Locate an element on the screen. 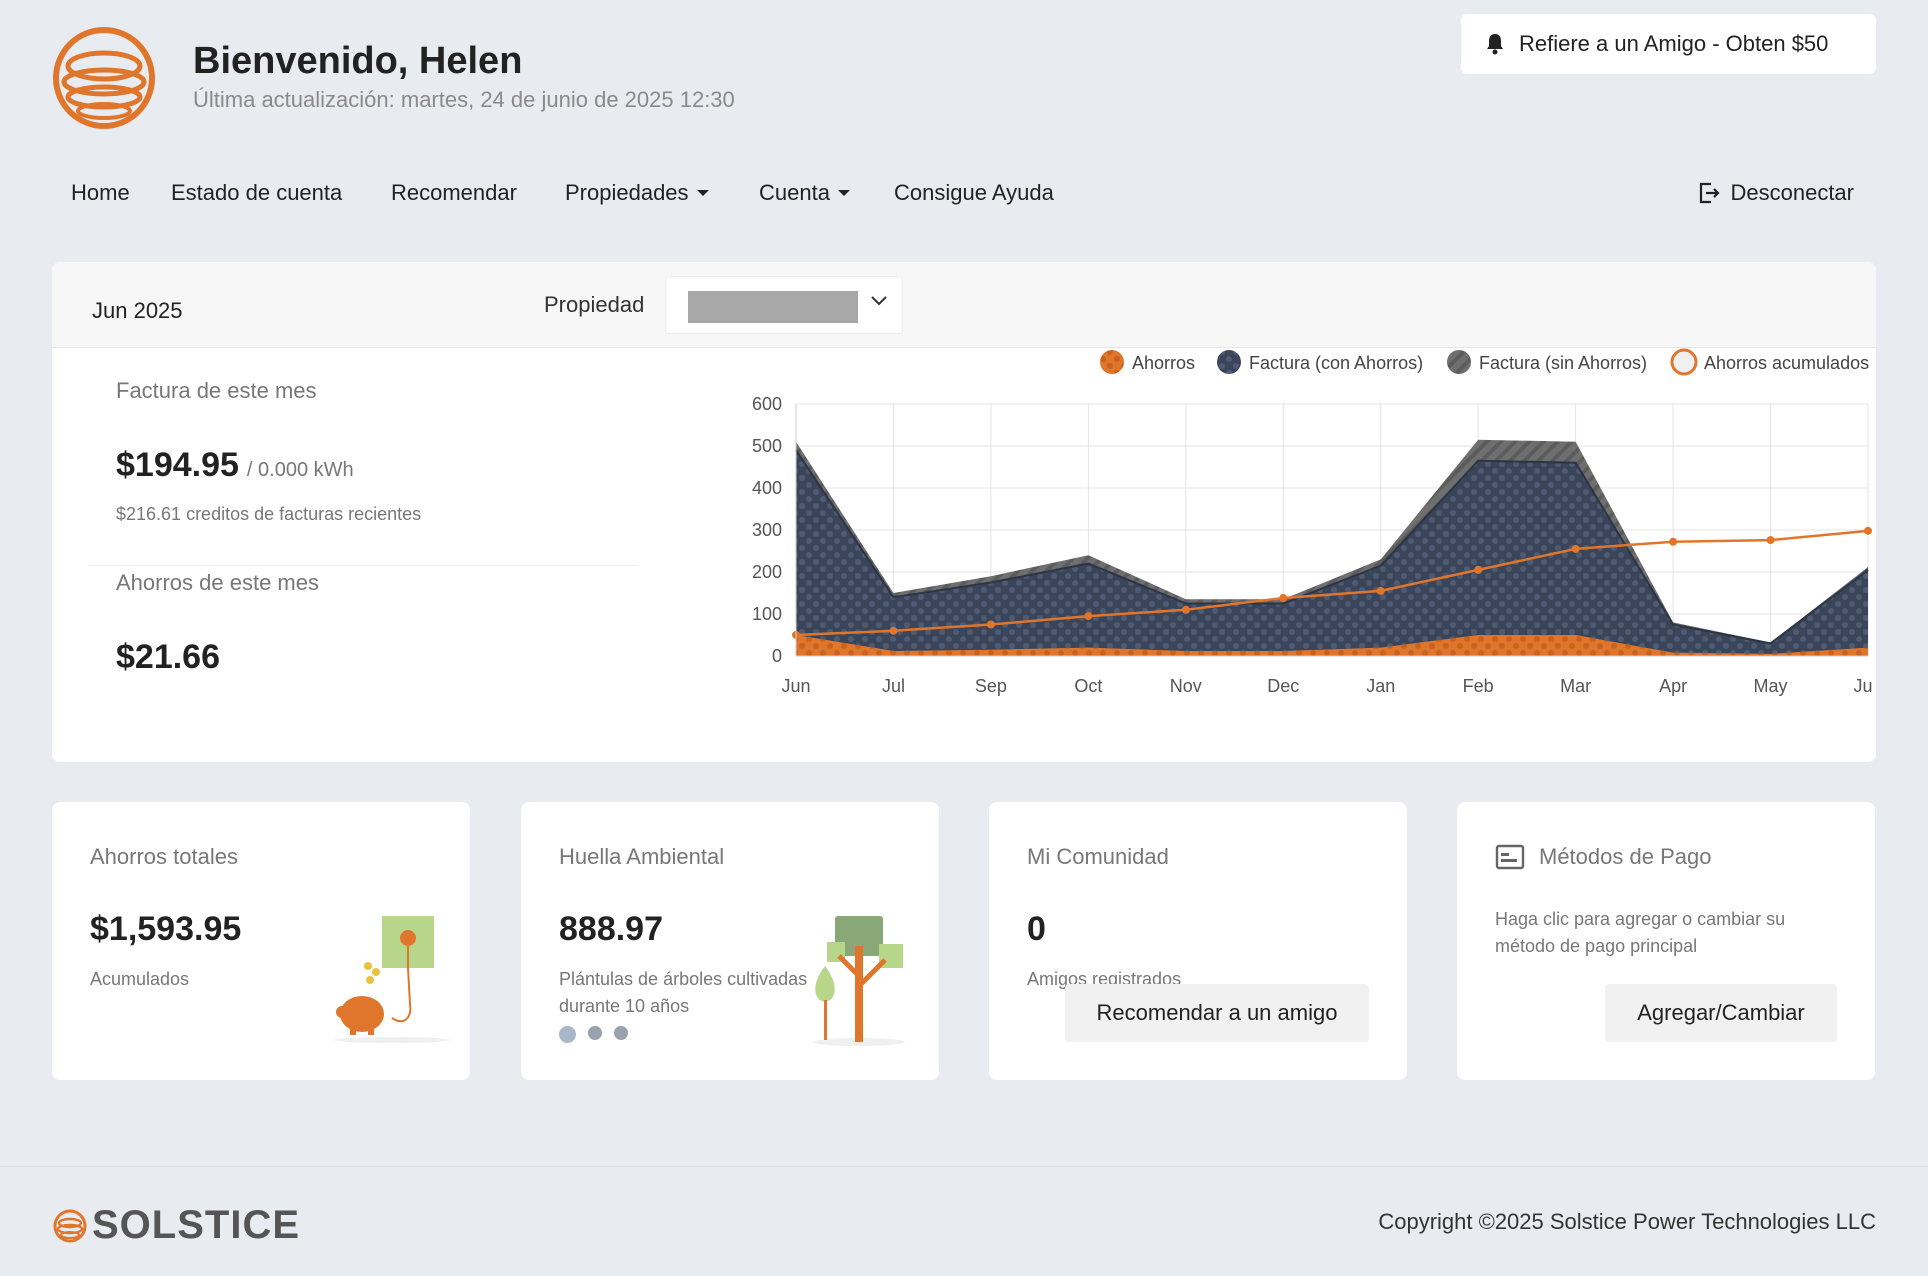 The image size is (1928, 1276). nav-account: Cuenta is located at coordinates (804, 193).